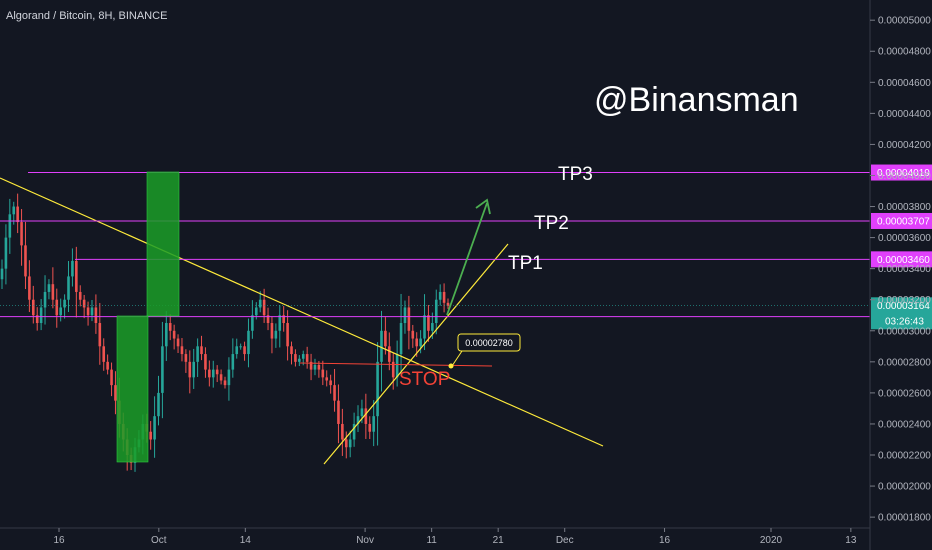  What do you see at coordinates (904, 145) in the screenshot?
I see `price-tick-label: 0.00004200` at bounding box center [904, 145].